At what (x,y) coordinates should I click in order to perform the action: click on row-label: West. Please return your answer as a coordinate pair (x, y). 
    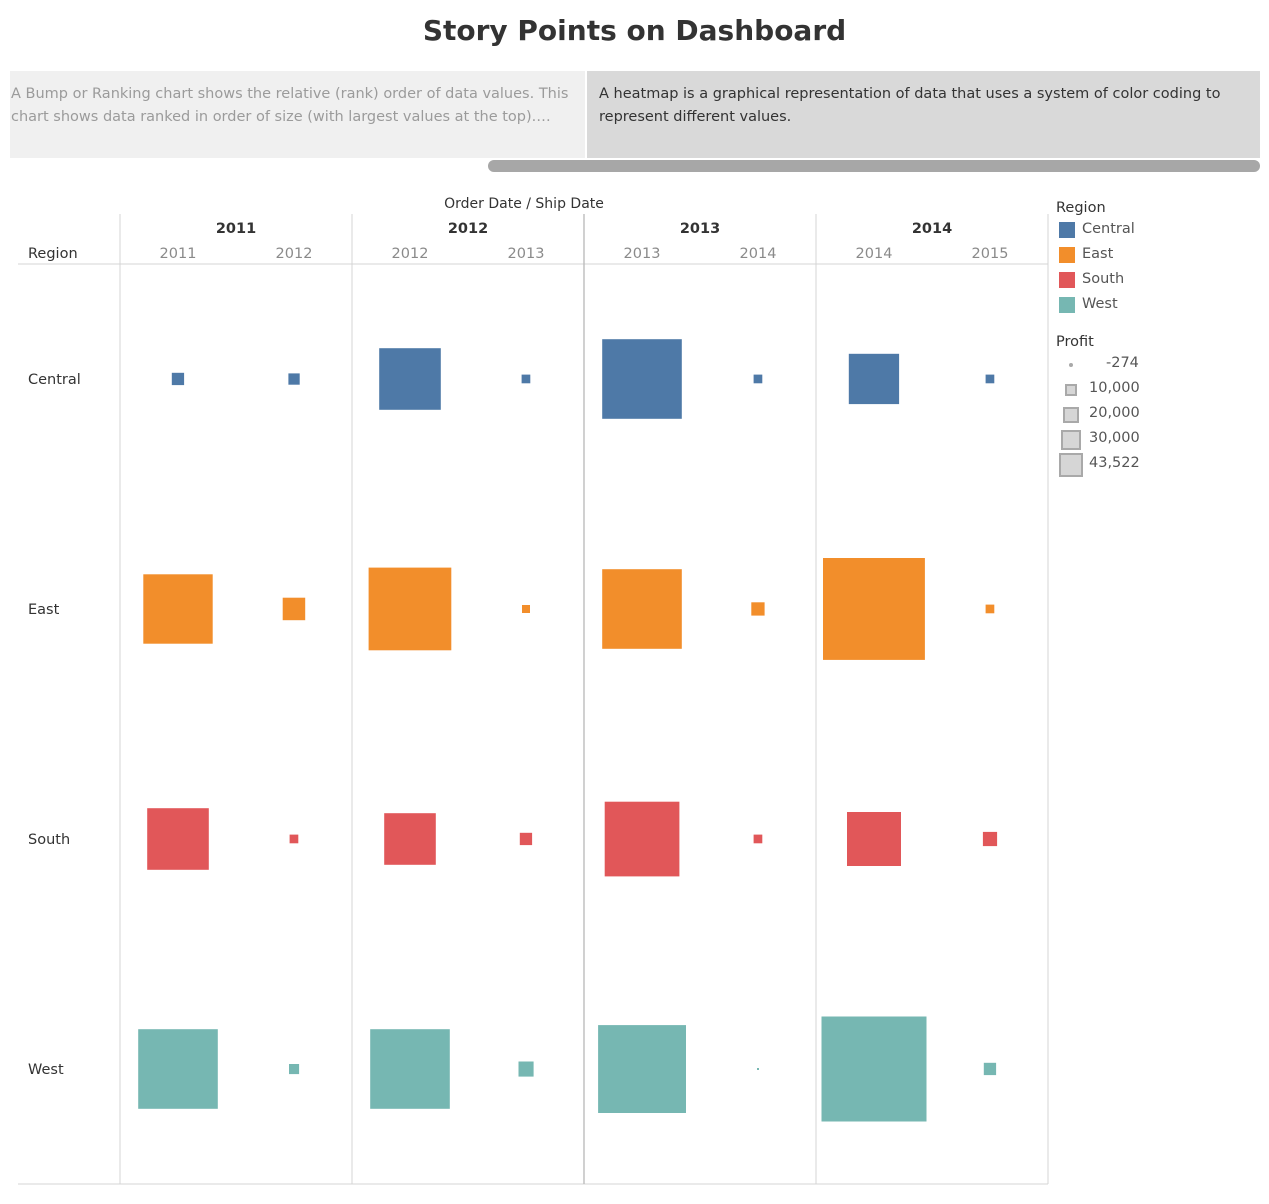
    Looking at the image, I should click on (46, 1070).